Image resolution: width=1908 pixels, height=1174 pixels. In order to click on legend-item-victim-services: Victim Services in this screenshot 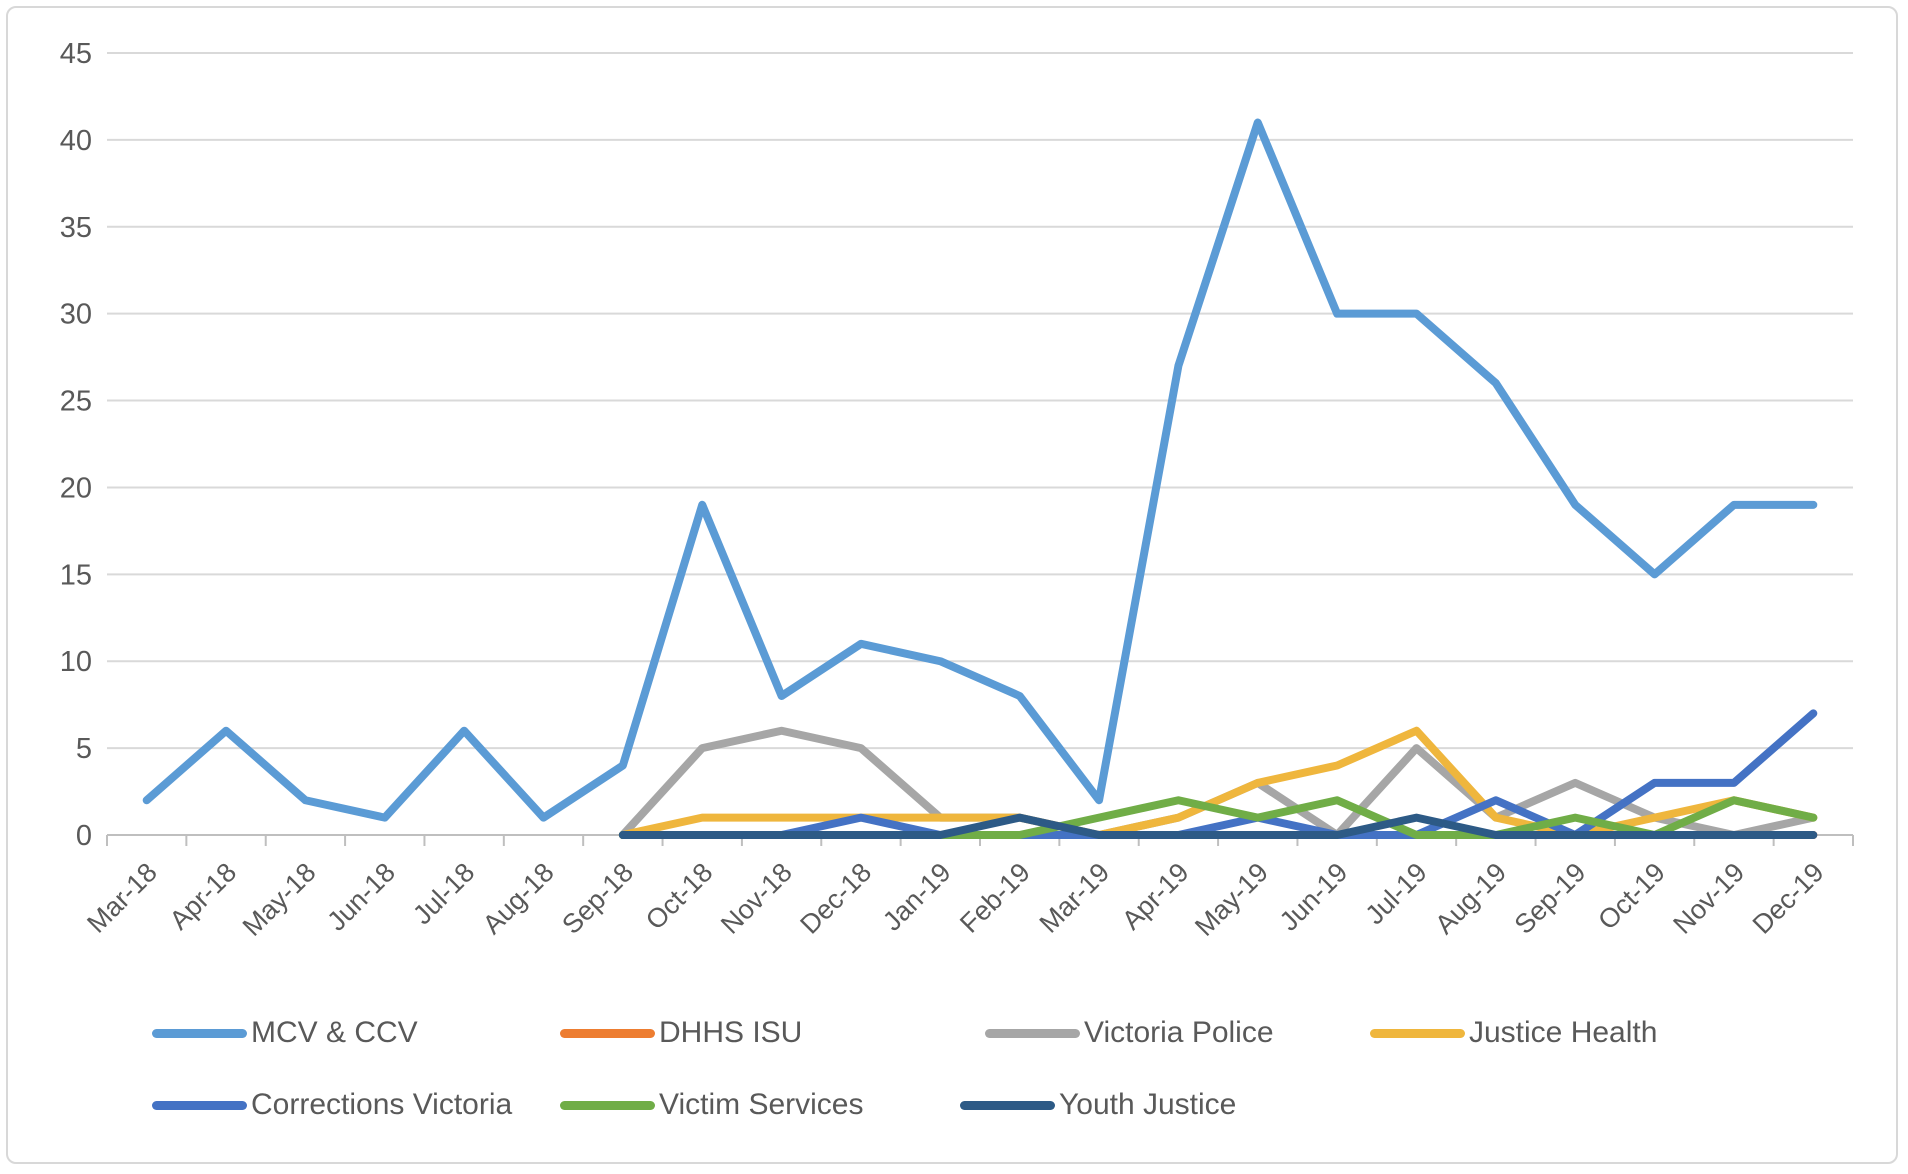, I will do `click(712, 1105)`.